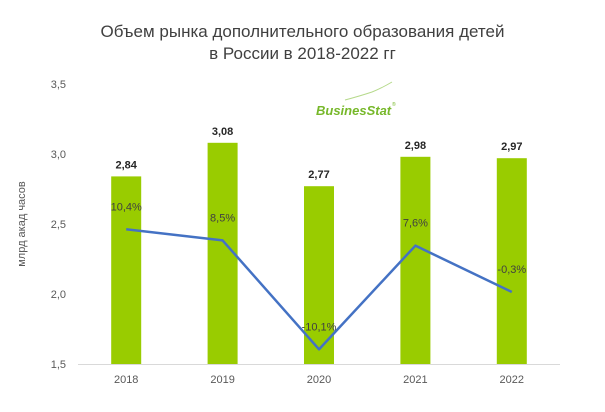  I want to click on y-tick-label: 1,5, so click(58, 365).